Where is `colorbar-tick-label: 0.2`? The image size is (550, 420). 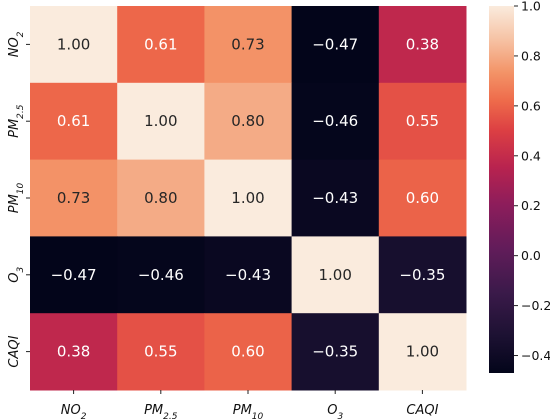 colorbar-tick-label: 0.2 is located at coordinates (531, 205).